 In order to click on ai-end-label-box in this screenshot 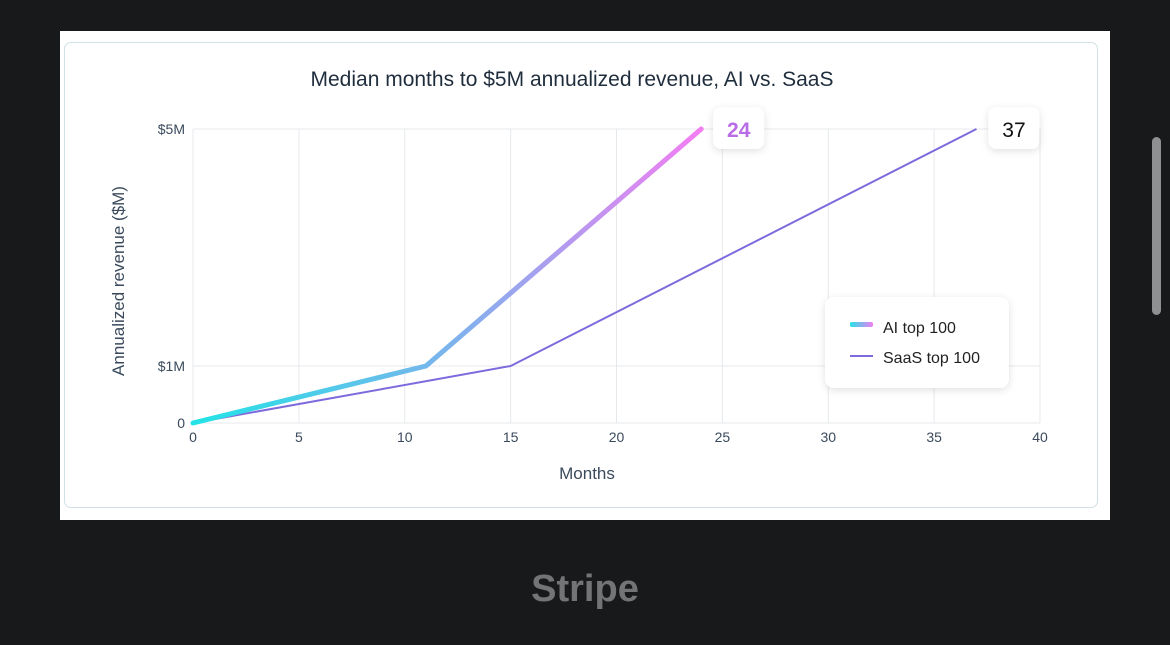, I will do `click(739, 128)`.